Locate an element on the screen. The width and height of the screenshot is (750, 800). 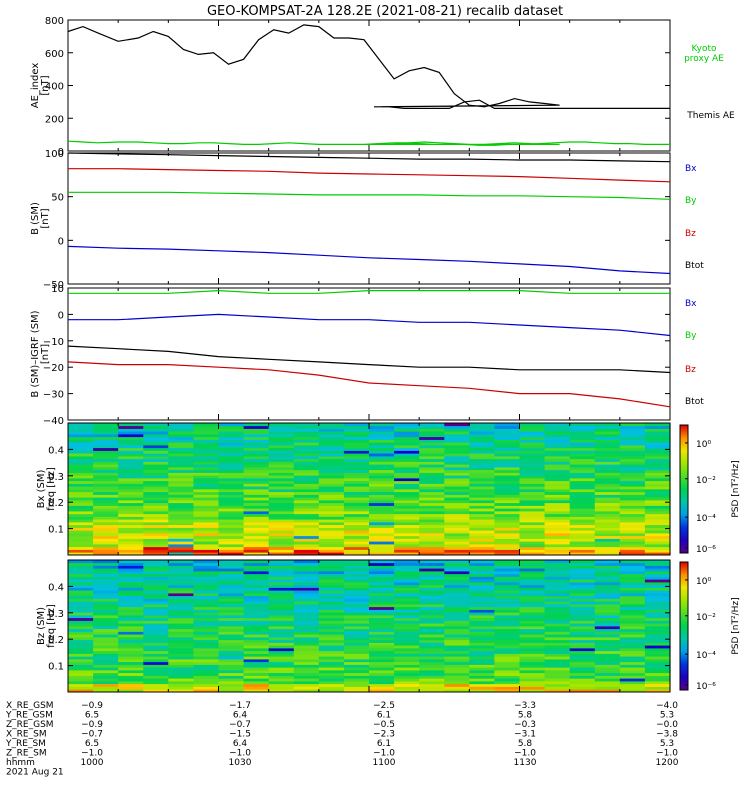
y-tick-label: 0.4 is located at coordinates (56, 450).